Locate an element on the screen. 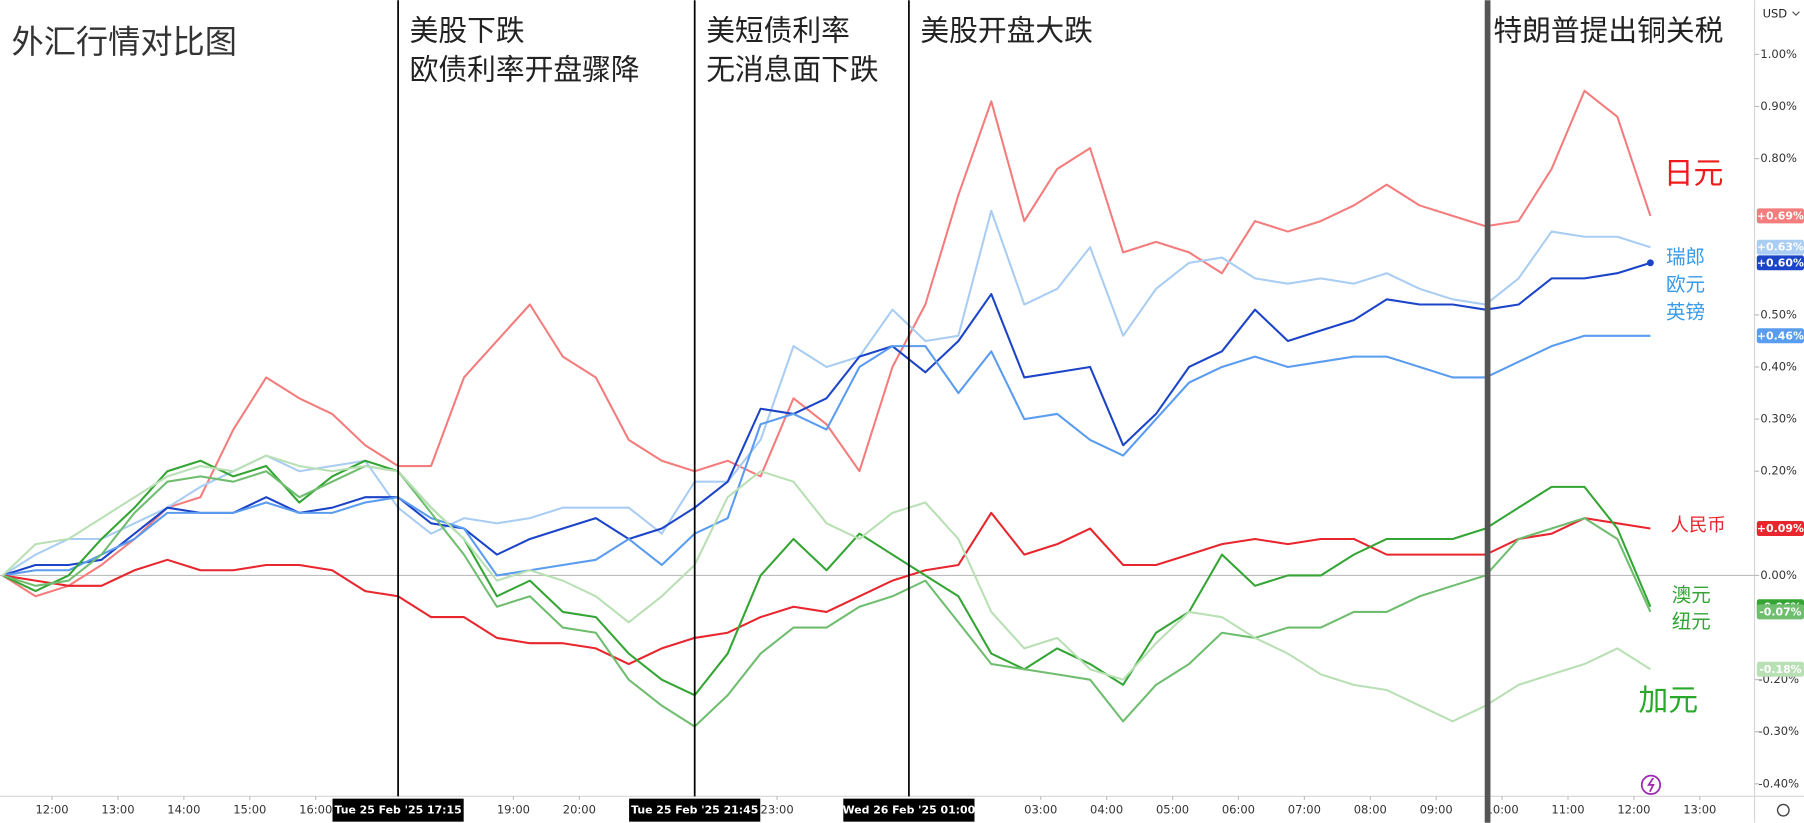 Image resolution: width=1804 pixels, height=823 pixels. x-tick-label: 05:00 is located at coordinates (1172, 810).